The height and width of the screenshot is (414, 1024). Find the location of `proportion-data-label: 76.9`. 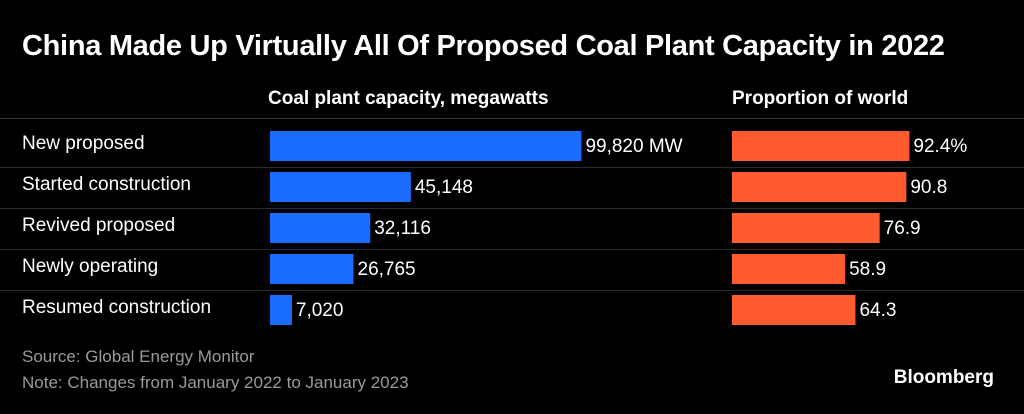

proportion-data-label: 76.9 is located at coordinates (902, 228).